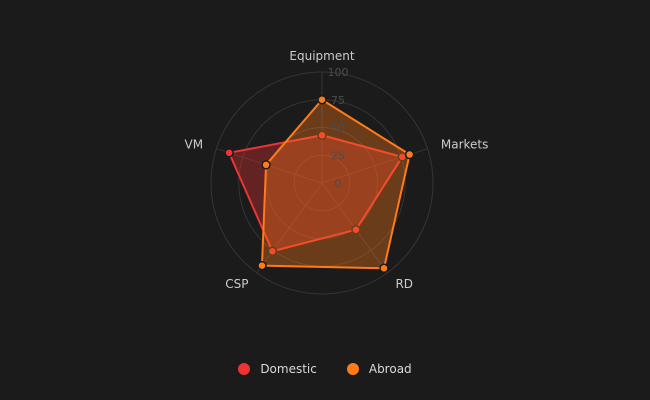 This screenshot has width=650, height=400. I want to click on radar-series-layer, so click(319, 184).